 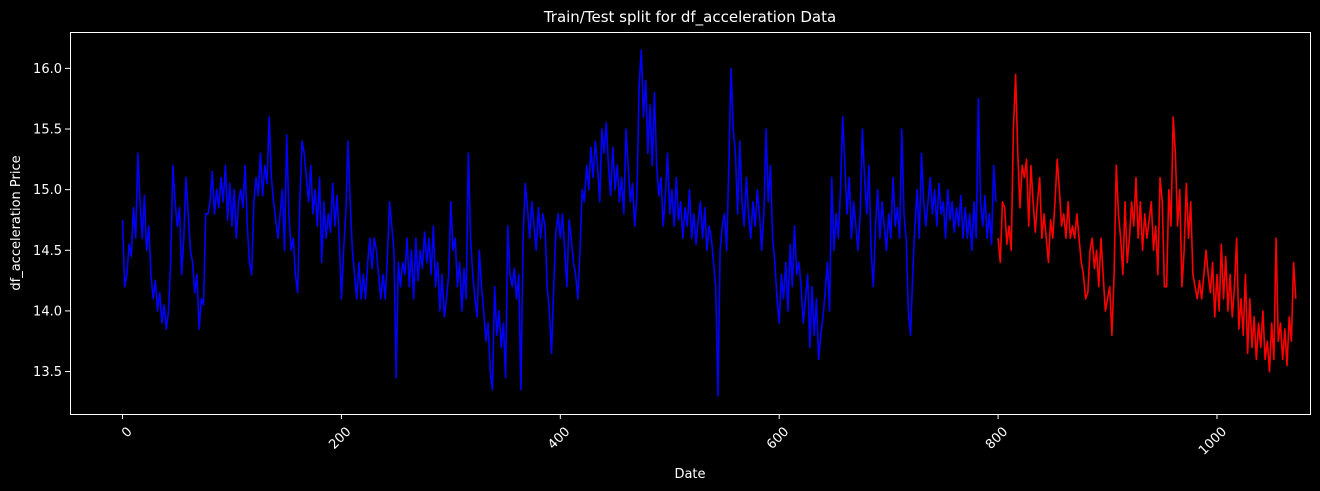 I want to click on y-tick-label: 13.5, so click(x=47, y=372).